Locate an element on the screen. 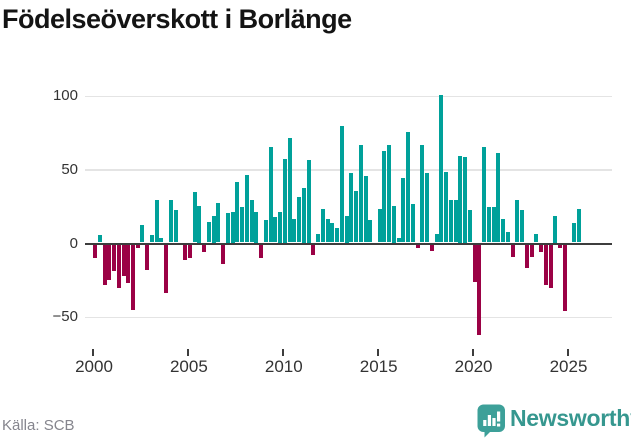 The height and width of the screenshot is (439, 631). y-axis-label: 50 is located at coordinates (69, 169).